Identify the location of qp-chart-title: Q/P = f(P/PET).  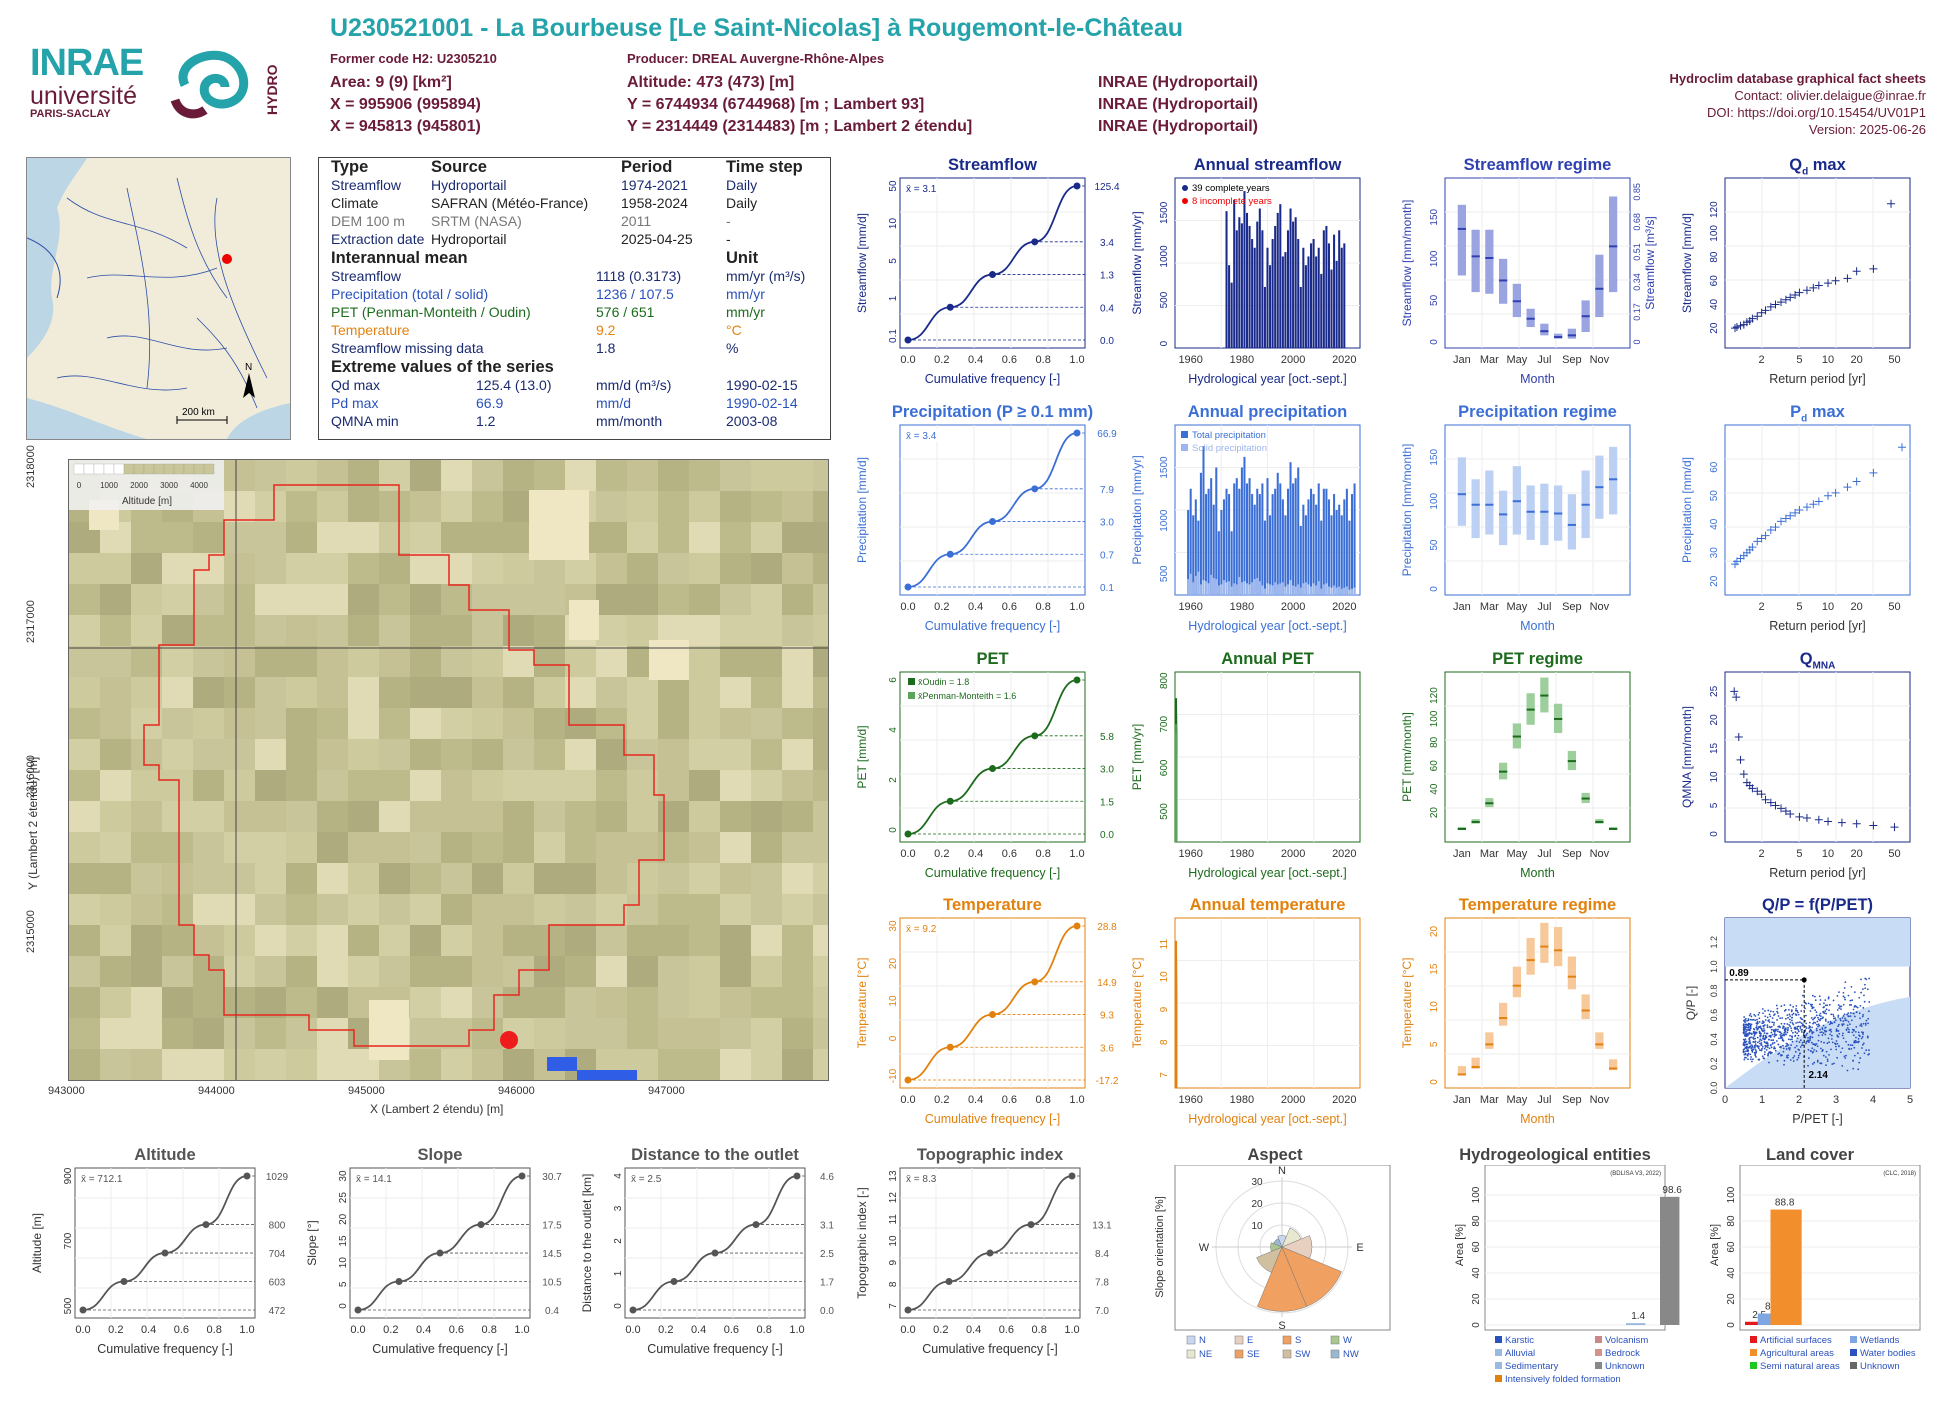
(1817, 905).